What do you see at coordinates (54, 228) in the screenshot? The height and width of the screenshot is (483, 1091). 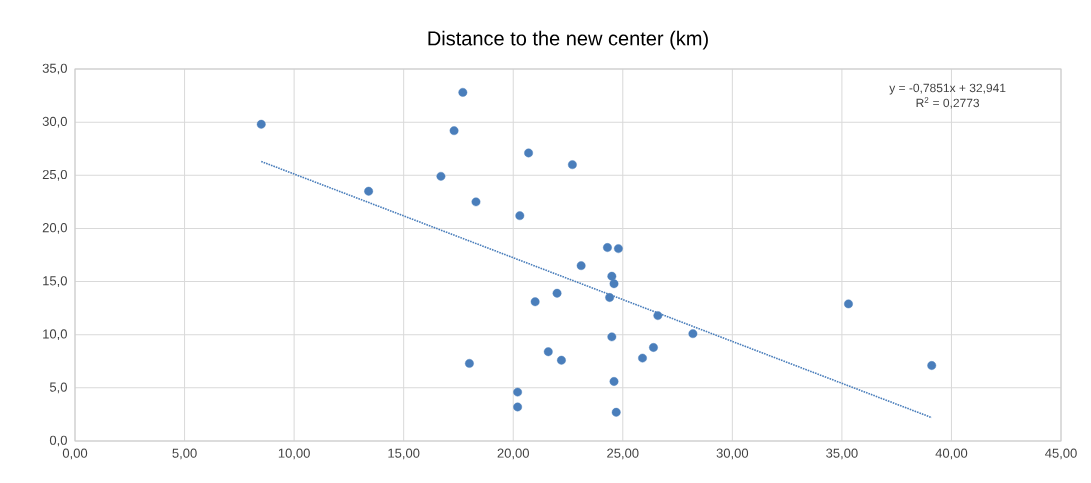 I see `y-tick-label: 20,0` at bounding box center [54, 228].